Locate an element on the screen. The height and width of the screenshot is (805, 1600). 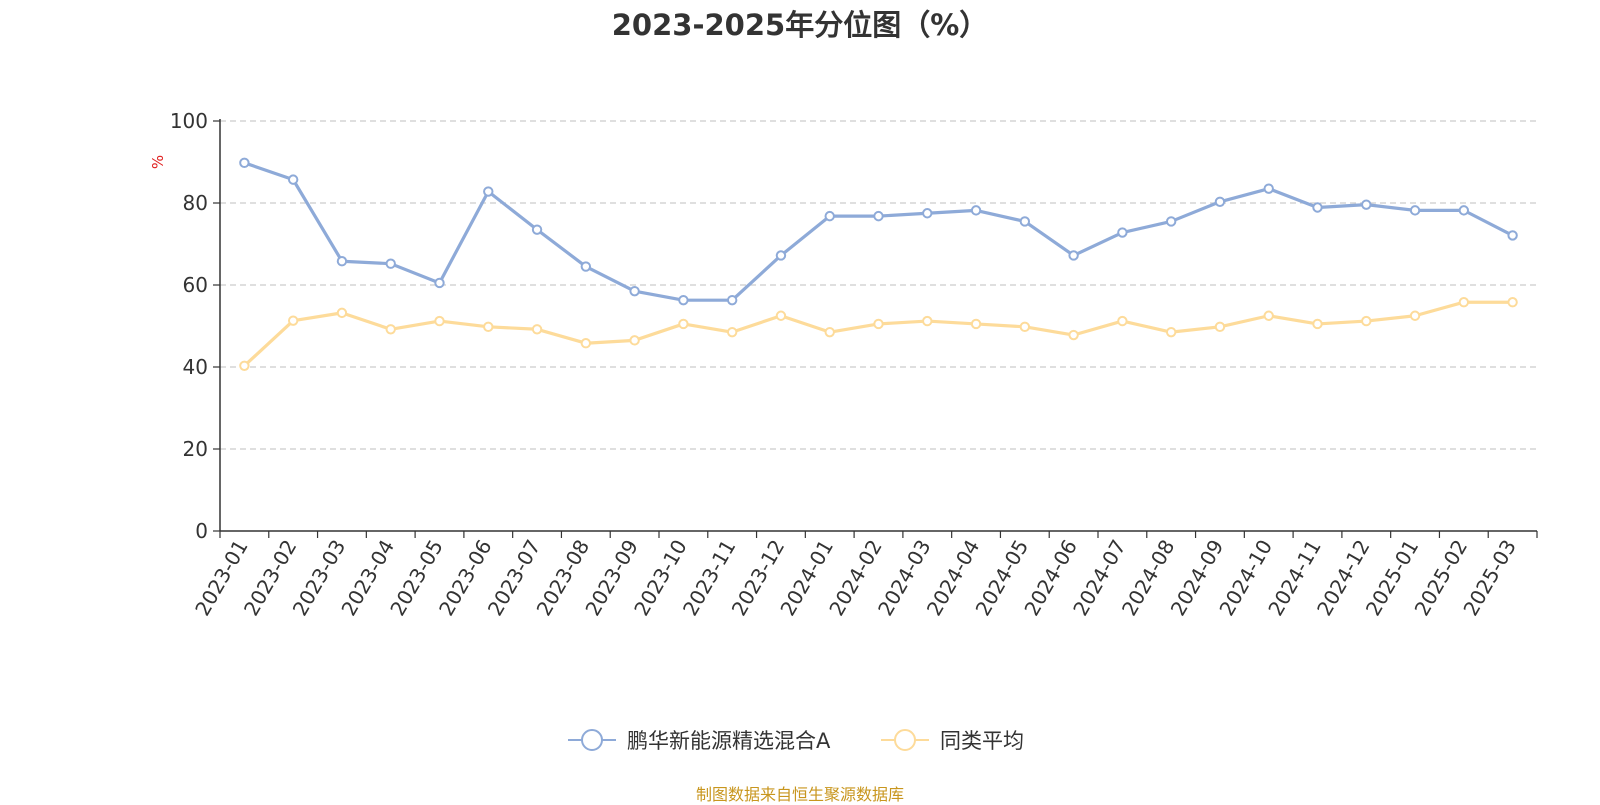
source-note: 制图数据来自恒生聚源数据库 is located at coordinates (799, 794).